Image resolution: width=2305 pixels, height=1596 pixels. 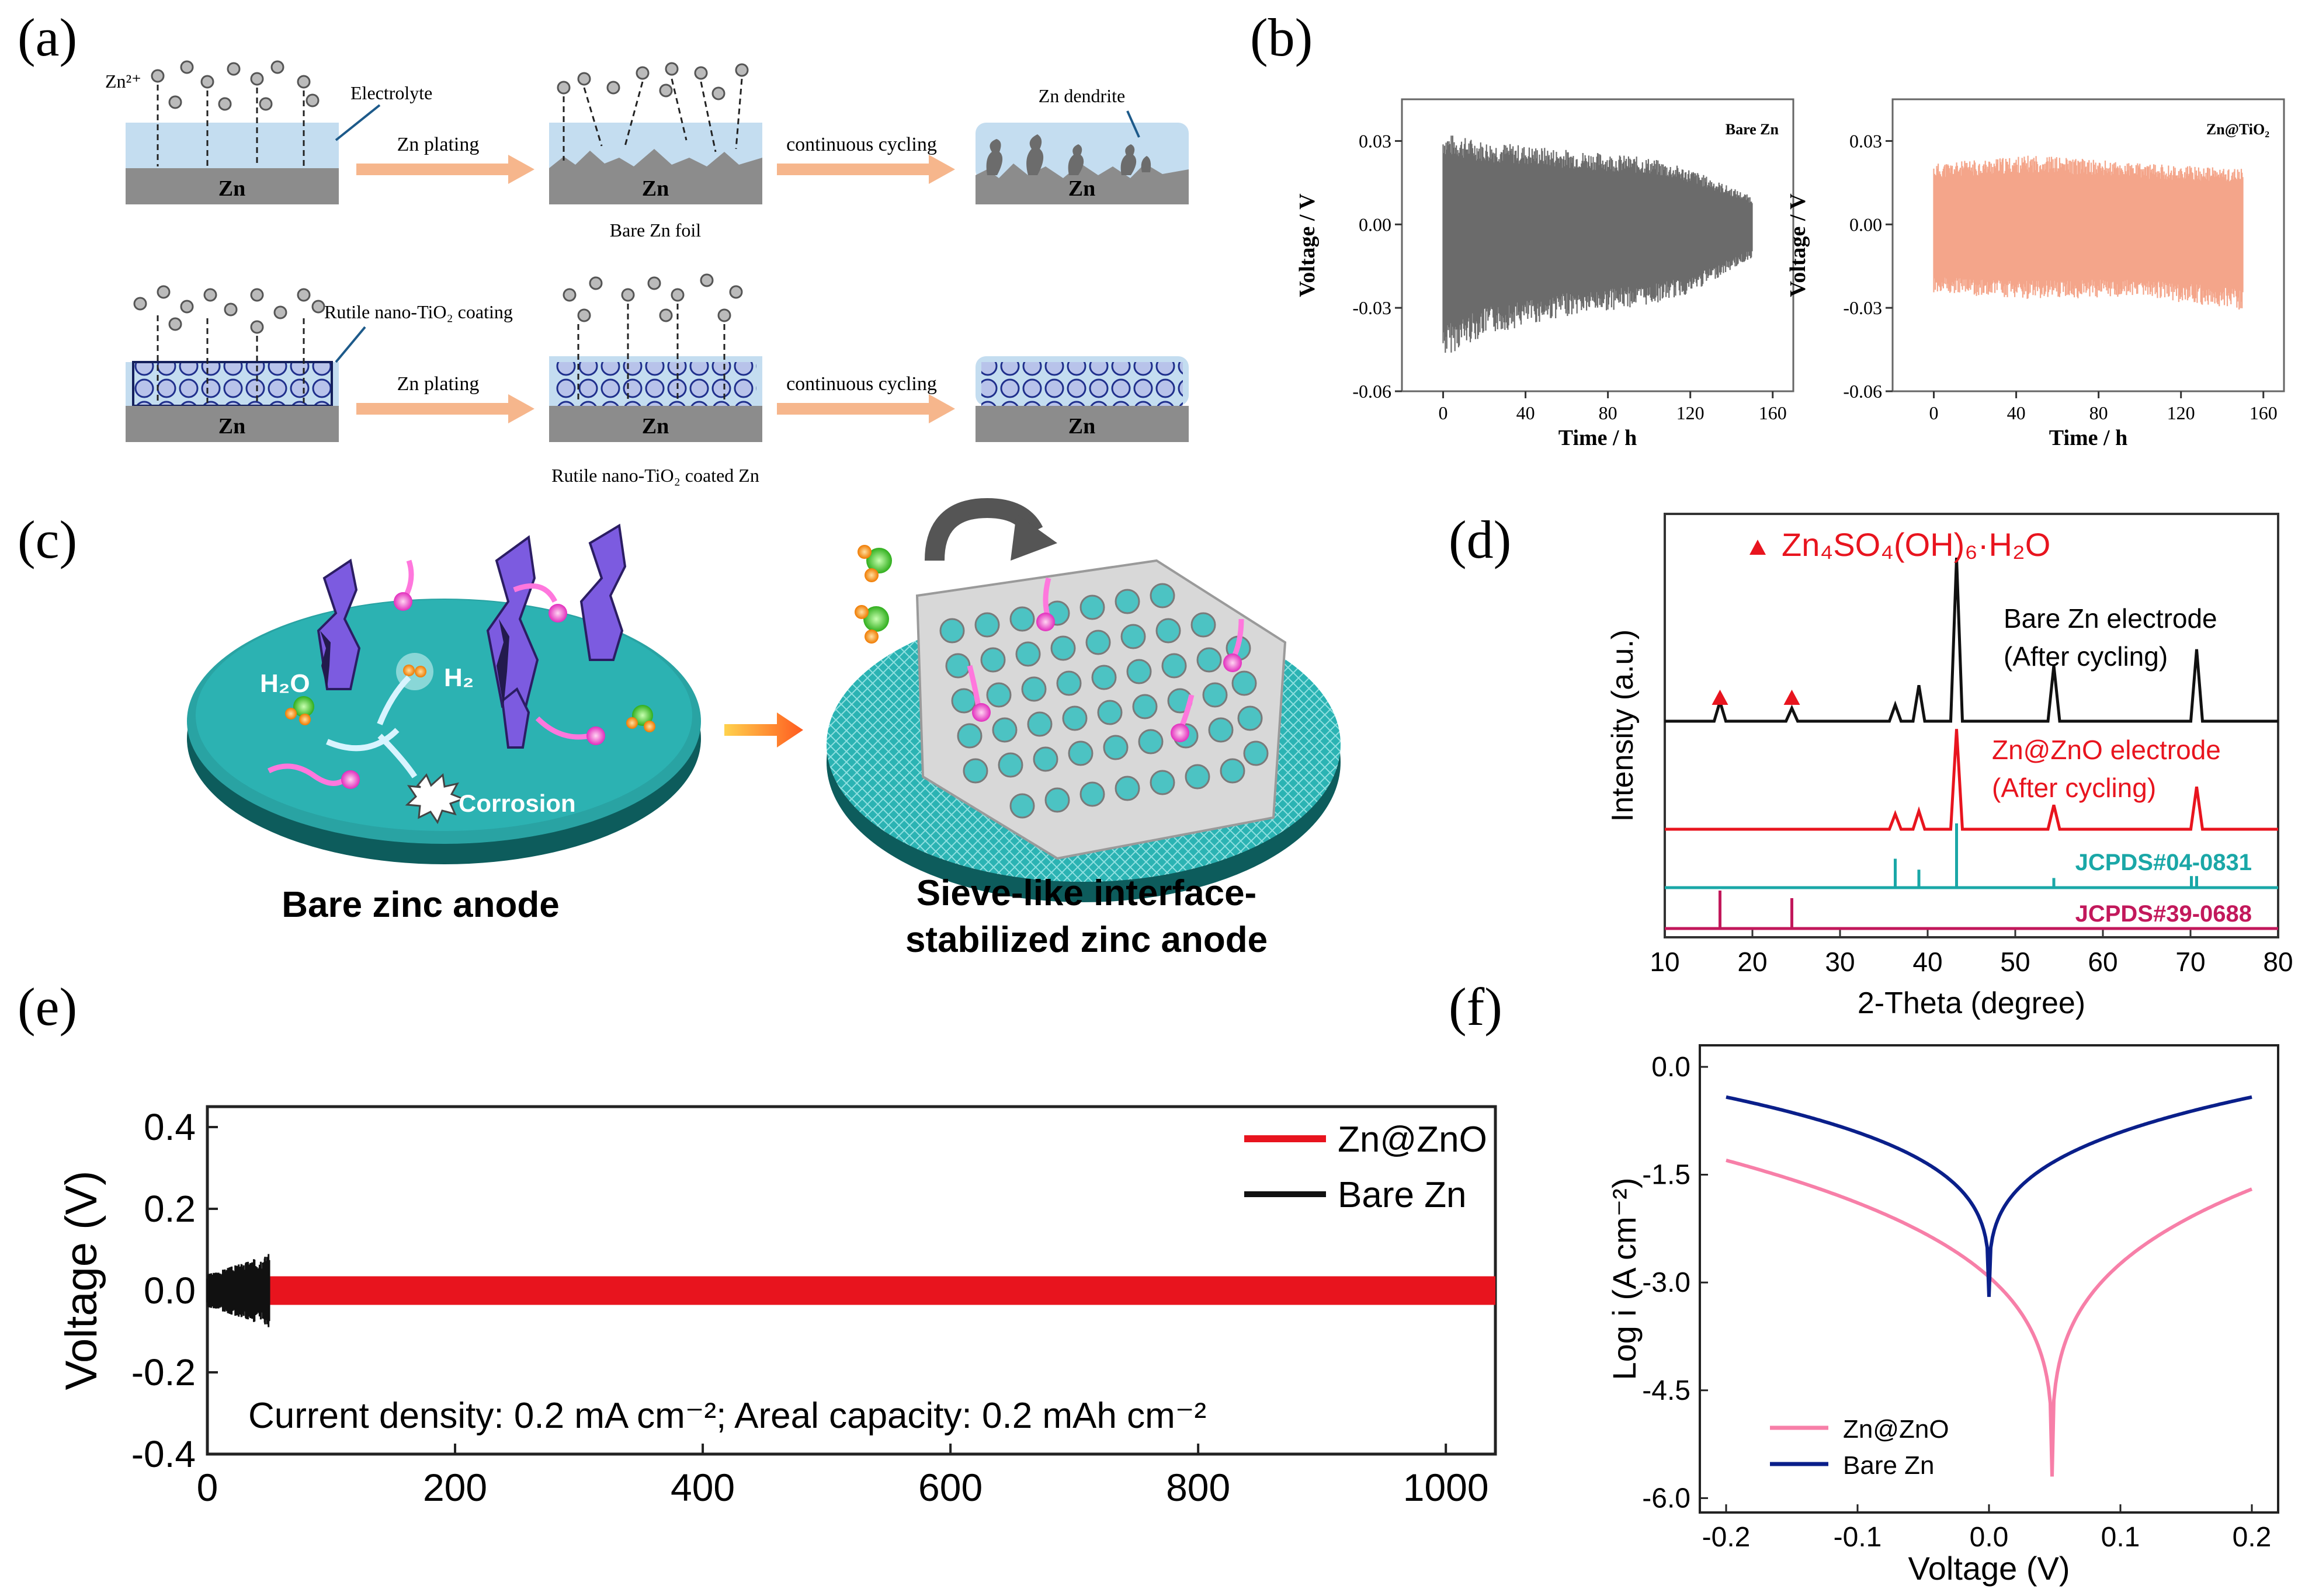 I want to click on x-tick-label: 10, so click(x=1664, y=962).